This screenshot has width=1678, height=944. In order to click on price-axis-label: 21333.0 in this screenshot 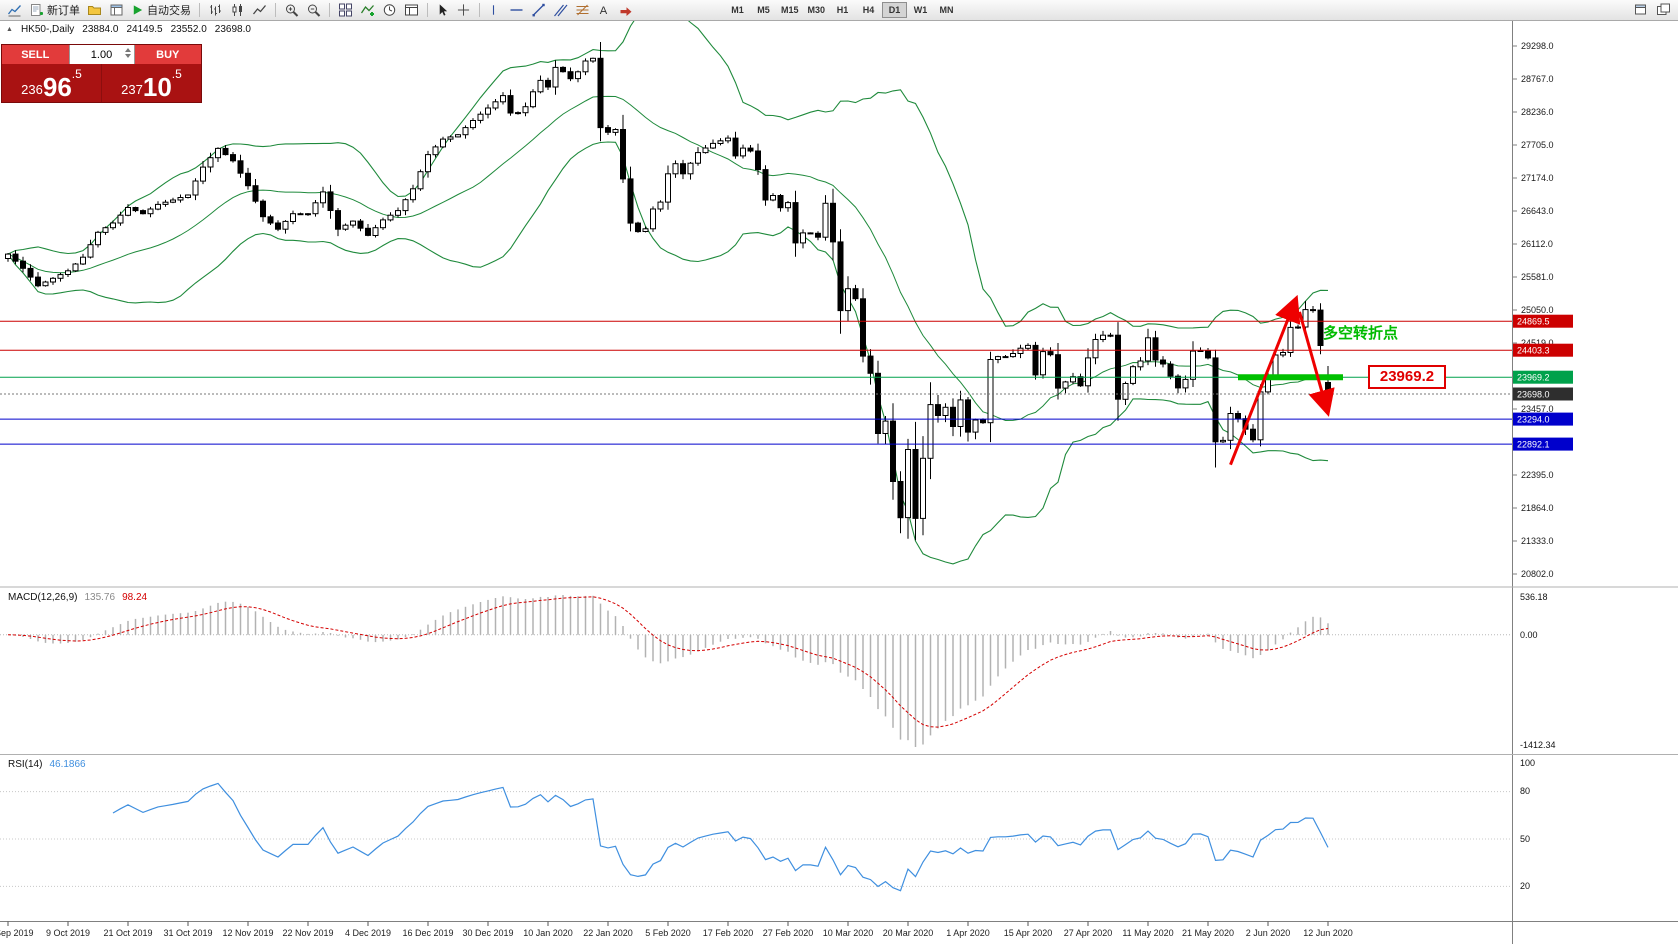, I will do `click(1537, 541)`.